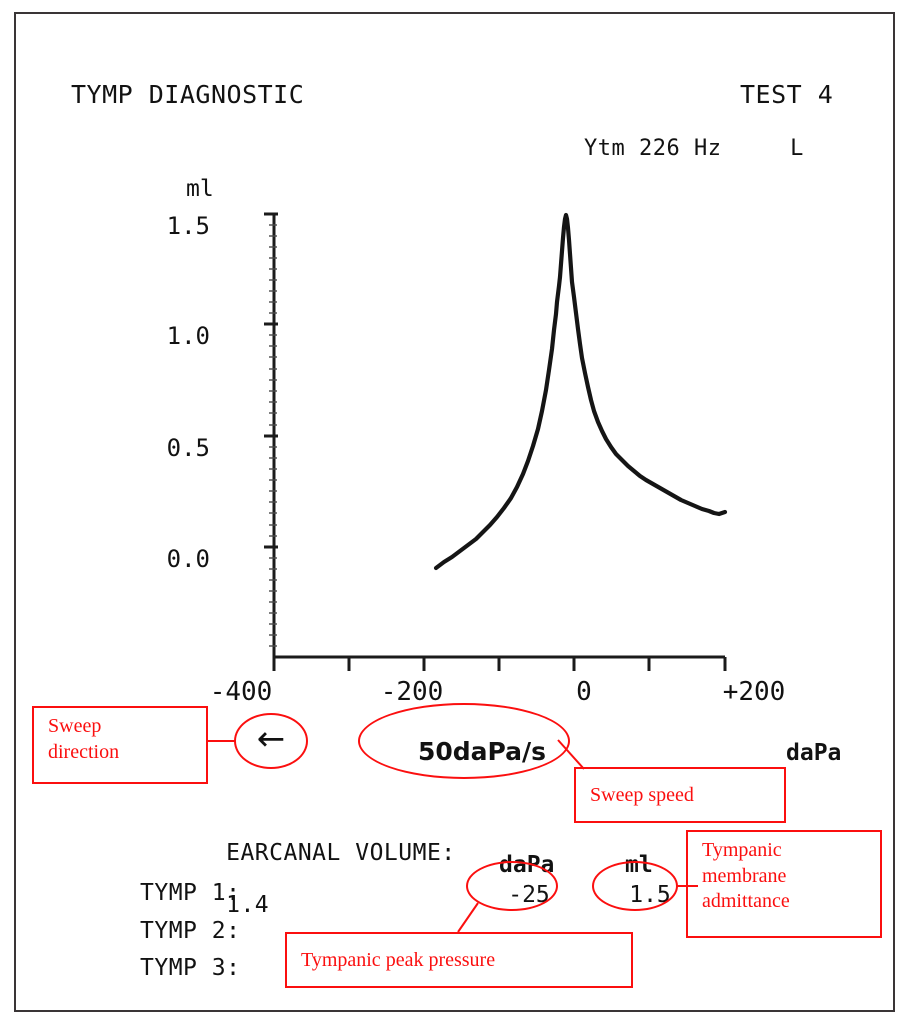 Image resolution: width=910 pixels, height=1024 pixels. I want to click on annotation-tympanic-membrane-admittance-line-3: admittance, so click(746, 901).